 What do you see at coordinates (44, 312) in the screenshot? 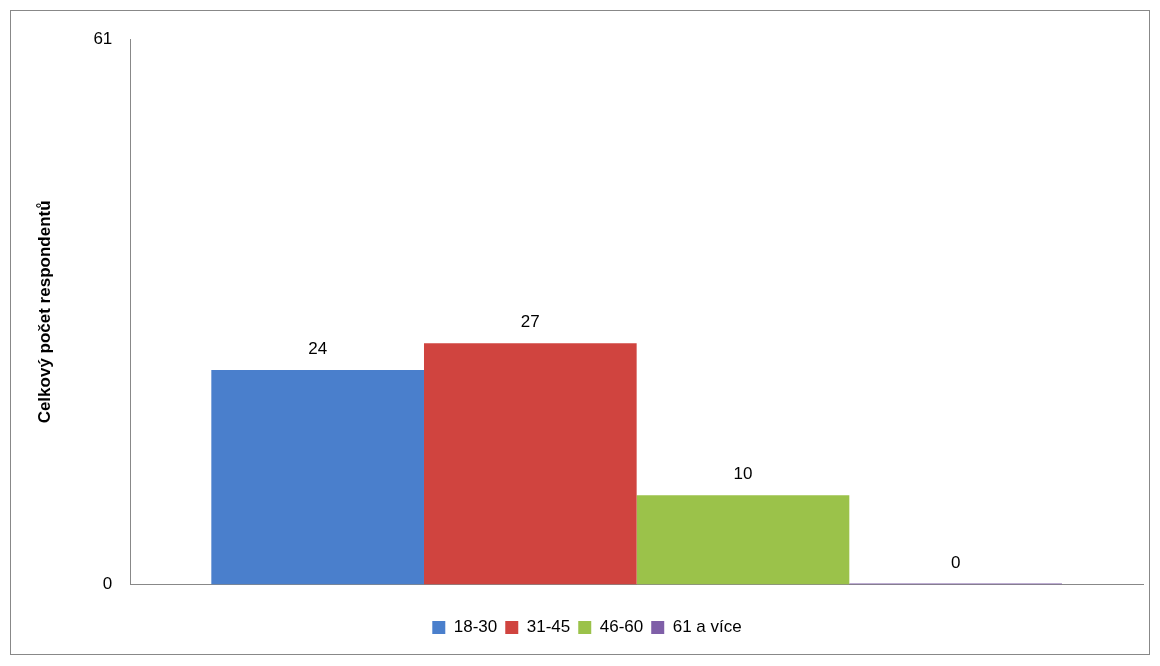
I see `y-axis-title: Celkový počet respondentů` at bounding box center [44, 312].